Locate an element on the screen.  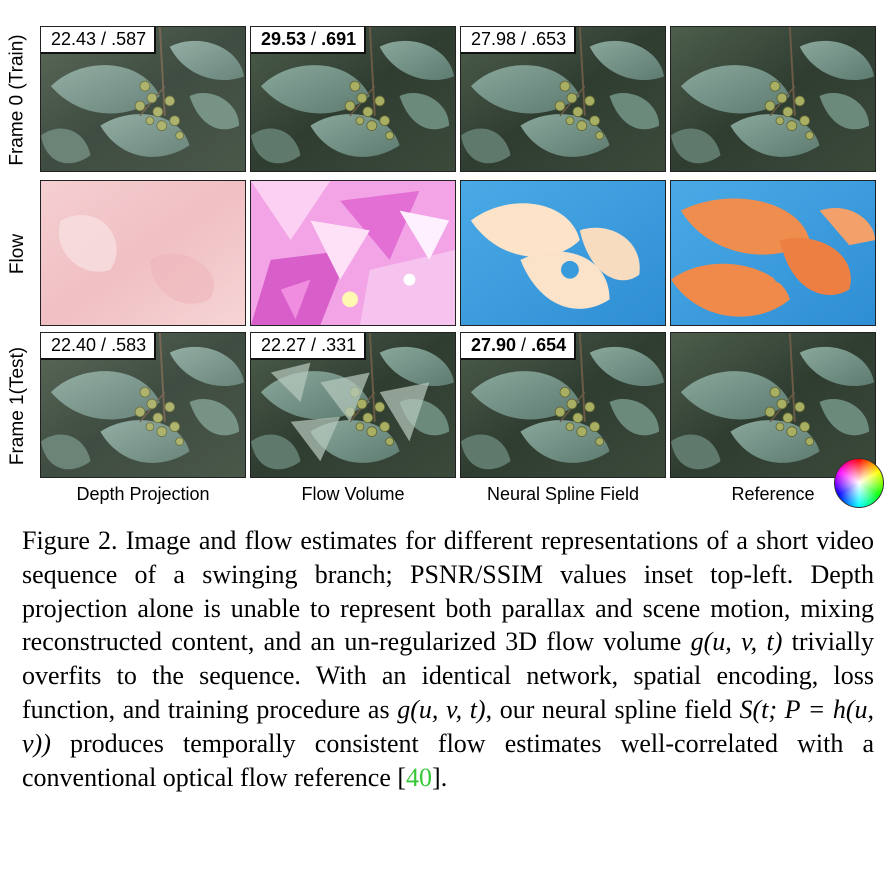
frame0-depth-metric: 22.43 / .587 is located at coordinates (99, 40).